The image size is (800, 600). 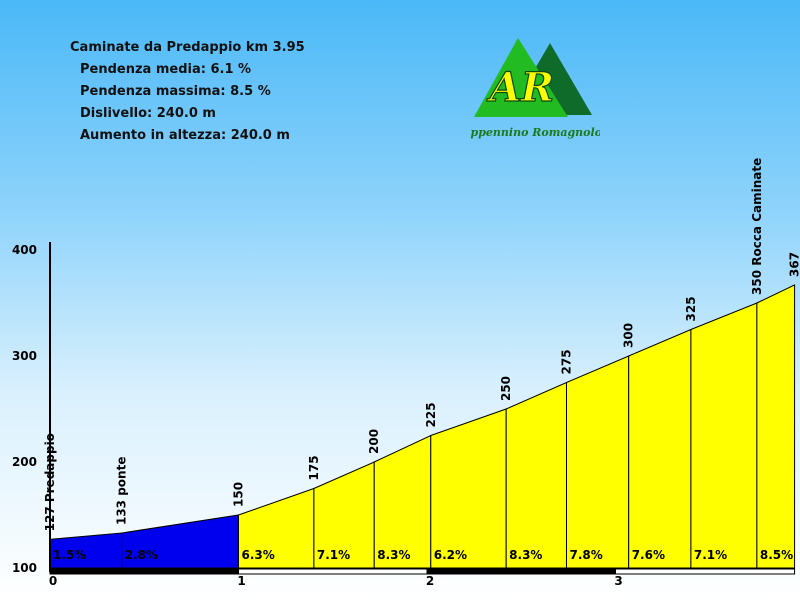 What do you see at coordinates (24, 568) in the screenshot?
I see `y-tick-label: 100` at bounding box center [24, 568].